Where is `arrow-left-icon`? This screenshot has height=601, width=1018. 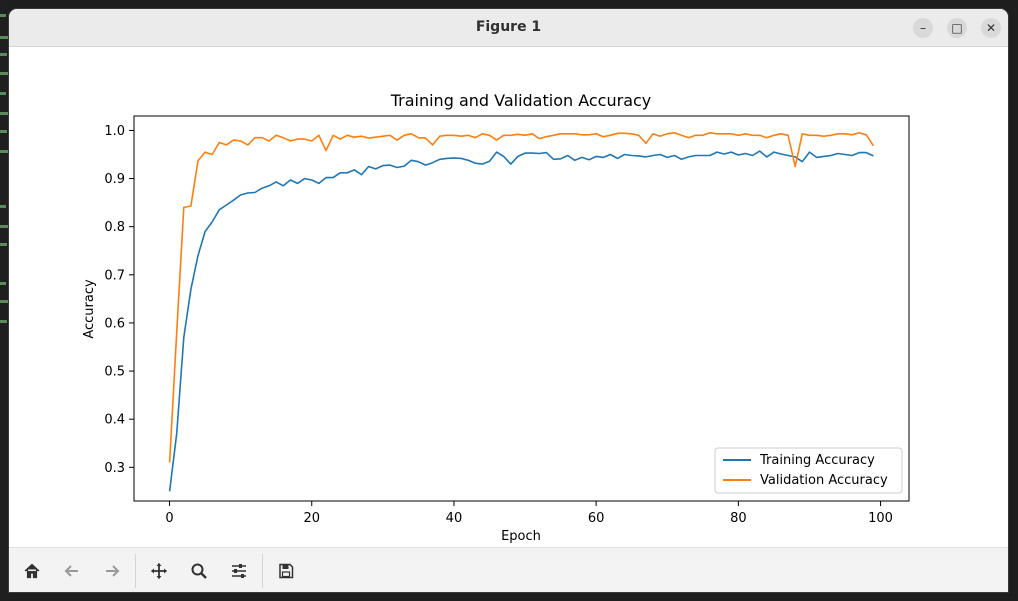
arrow-left-icon is located at coordinates (71, 571).